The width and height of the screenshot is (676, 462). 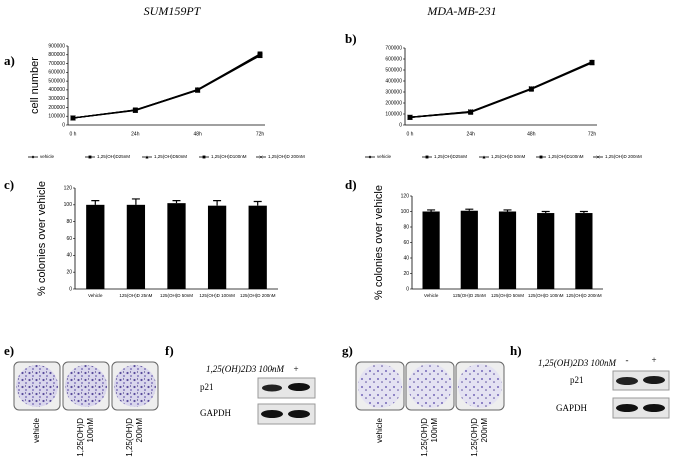 I want to click on x-tick-label: 48h, so click(x=197, y=134).